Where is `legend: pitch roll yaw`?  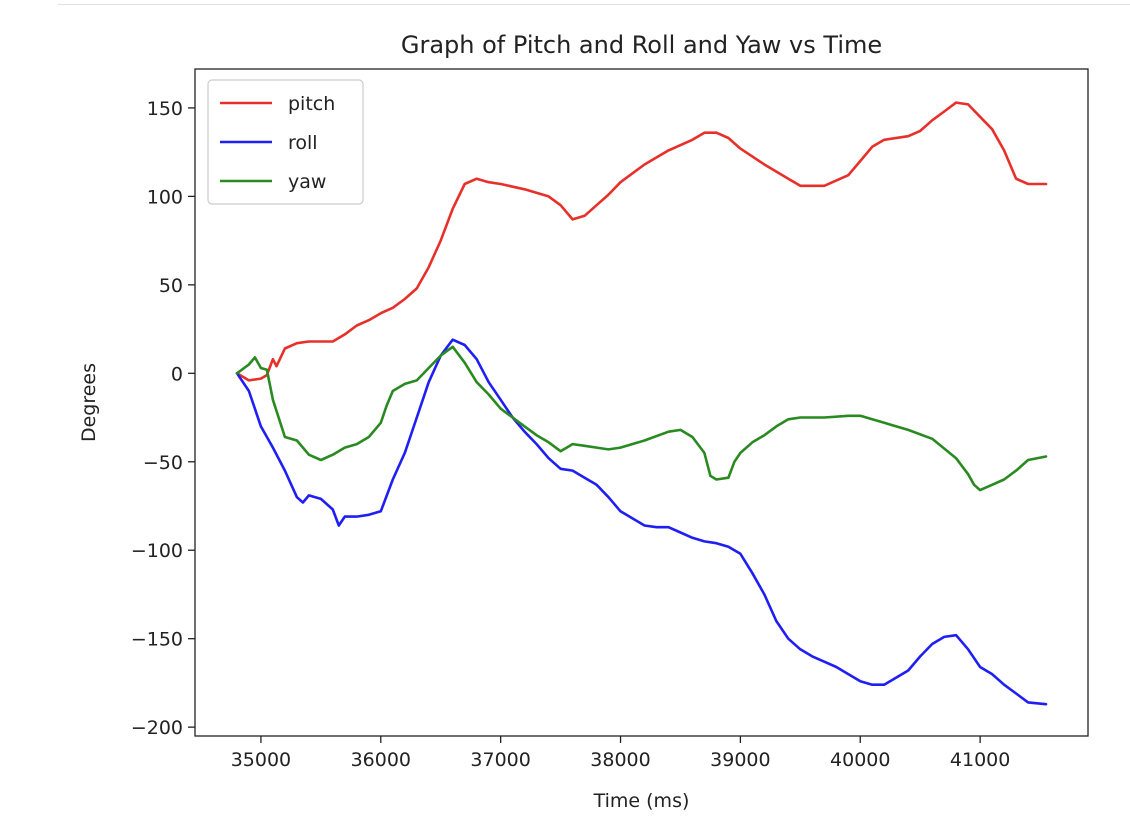
legend: pitch roll yaw is located at coordinates (285, 142).